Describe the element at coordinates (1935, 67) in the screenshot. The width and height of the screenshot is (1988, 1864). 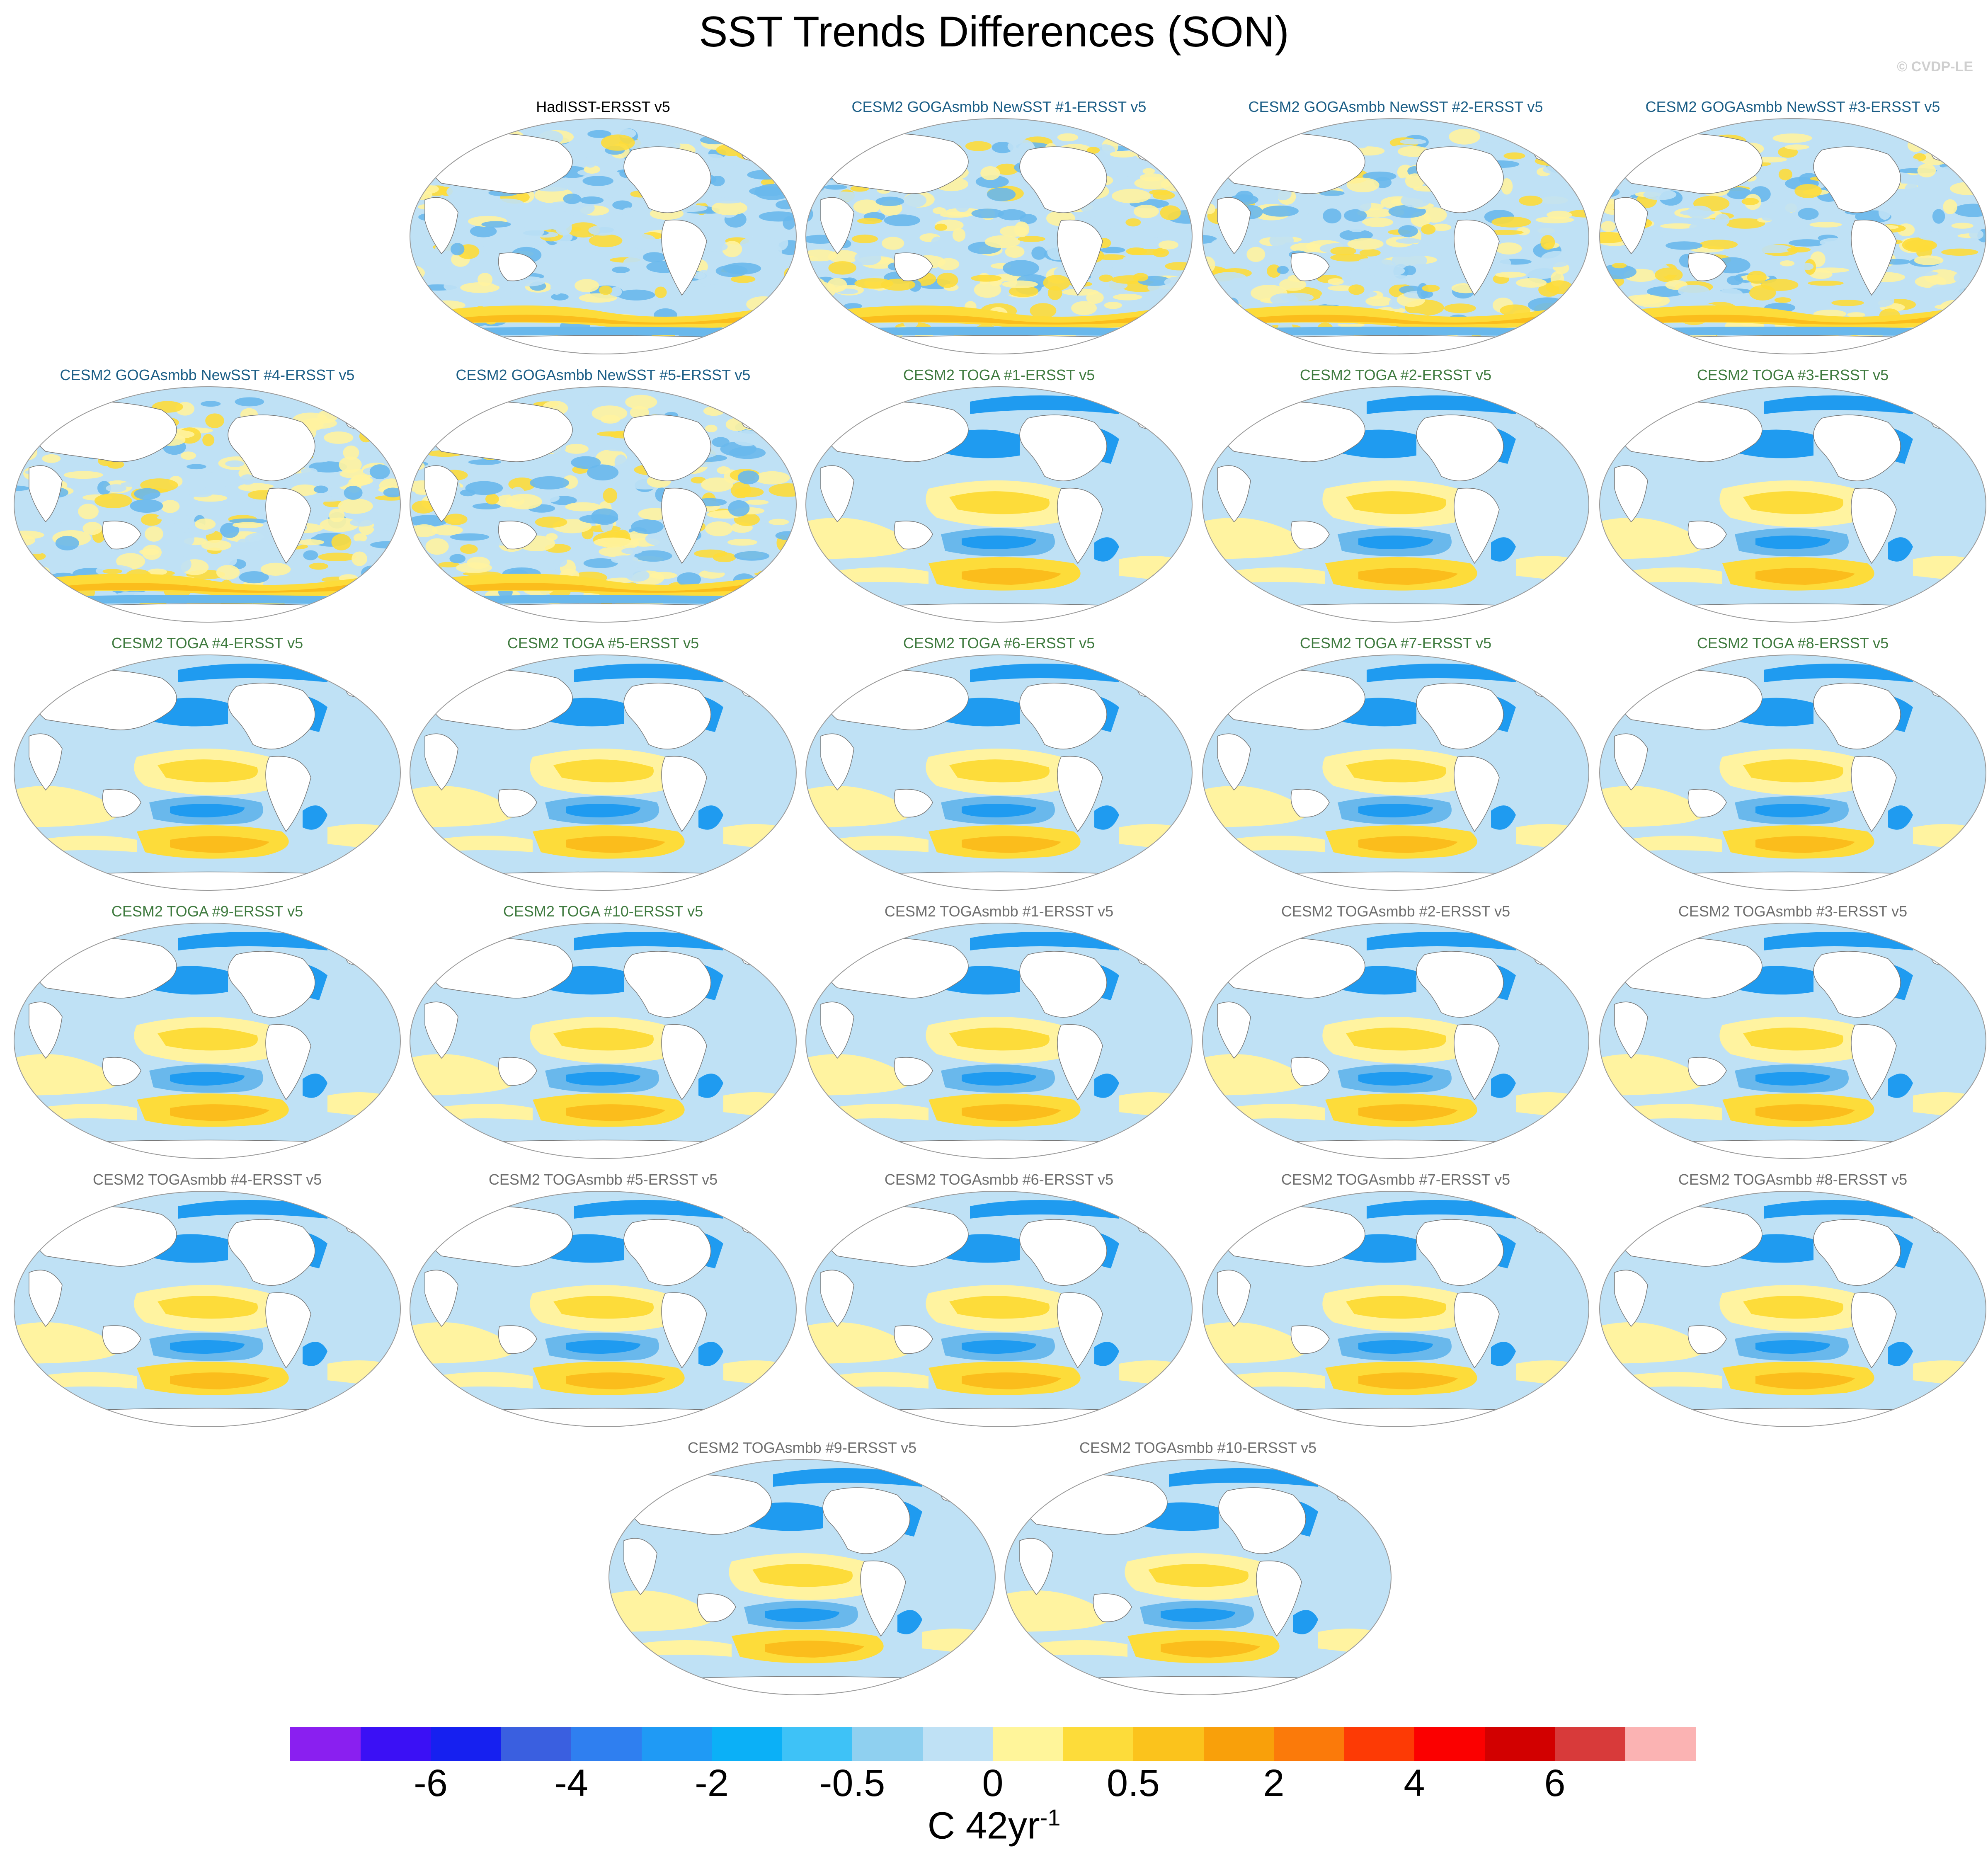
I see `credit-label: © CVDP-LE` at that location.